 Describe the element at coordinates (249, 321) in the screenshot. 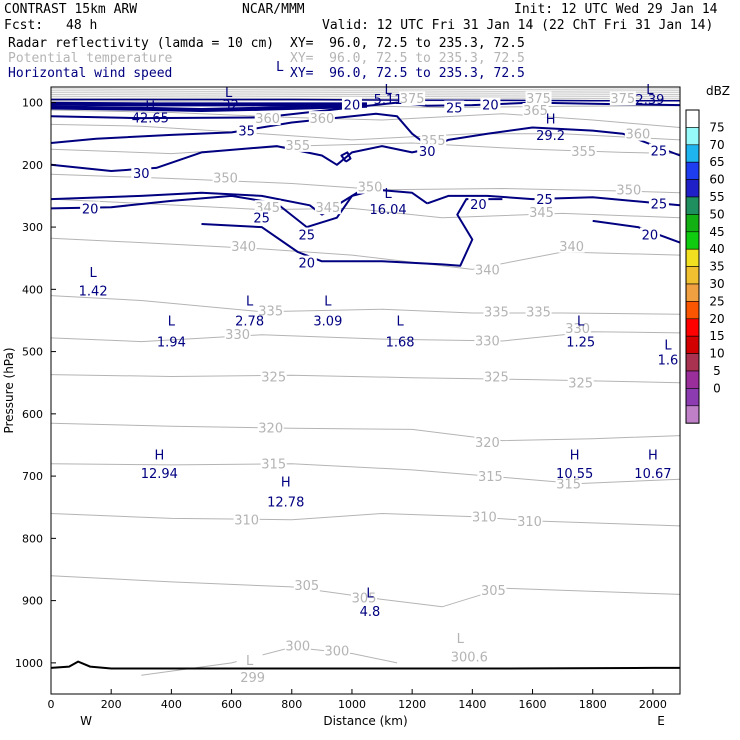

I see `extremum-value: 2.78` at that location.